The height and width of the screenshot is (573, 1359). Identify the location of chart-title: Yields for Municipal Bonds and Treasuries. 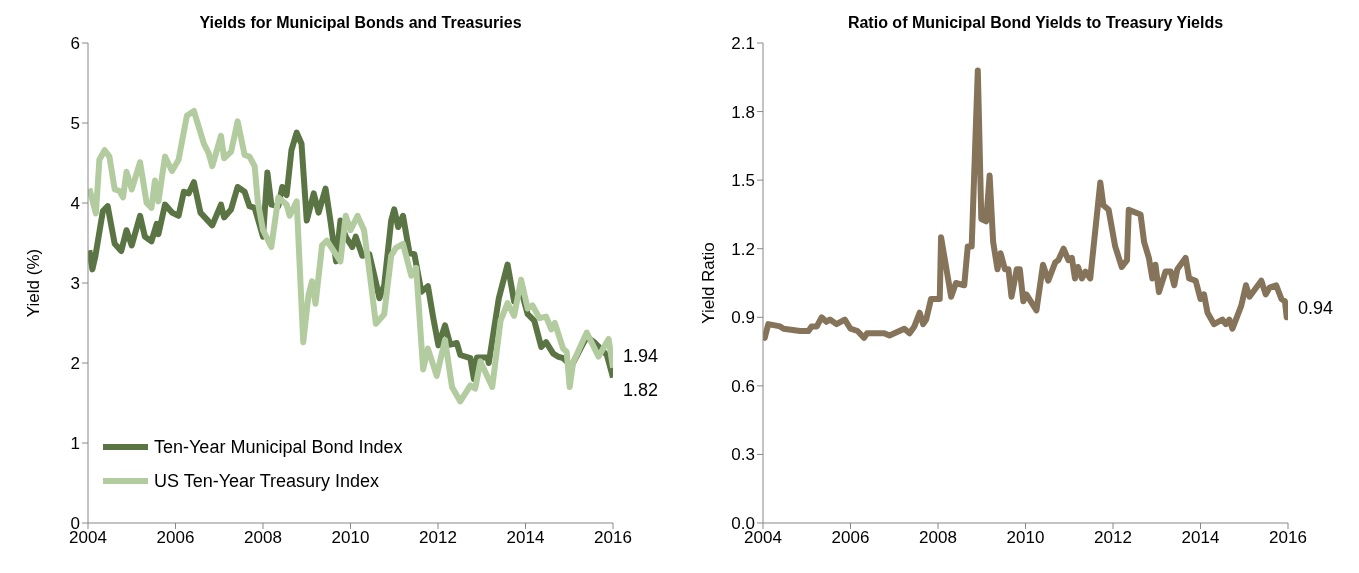
(360, 23).